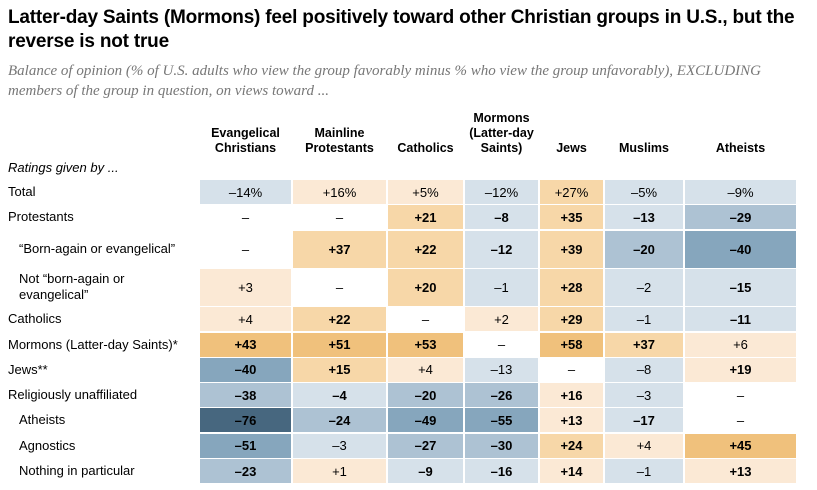 The height and width of the screenshot is (490, 817). Describe the element at coordinates (740, 287) in the screenshot. I see `table-cell: –15` at that location.